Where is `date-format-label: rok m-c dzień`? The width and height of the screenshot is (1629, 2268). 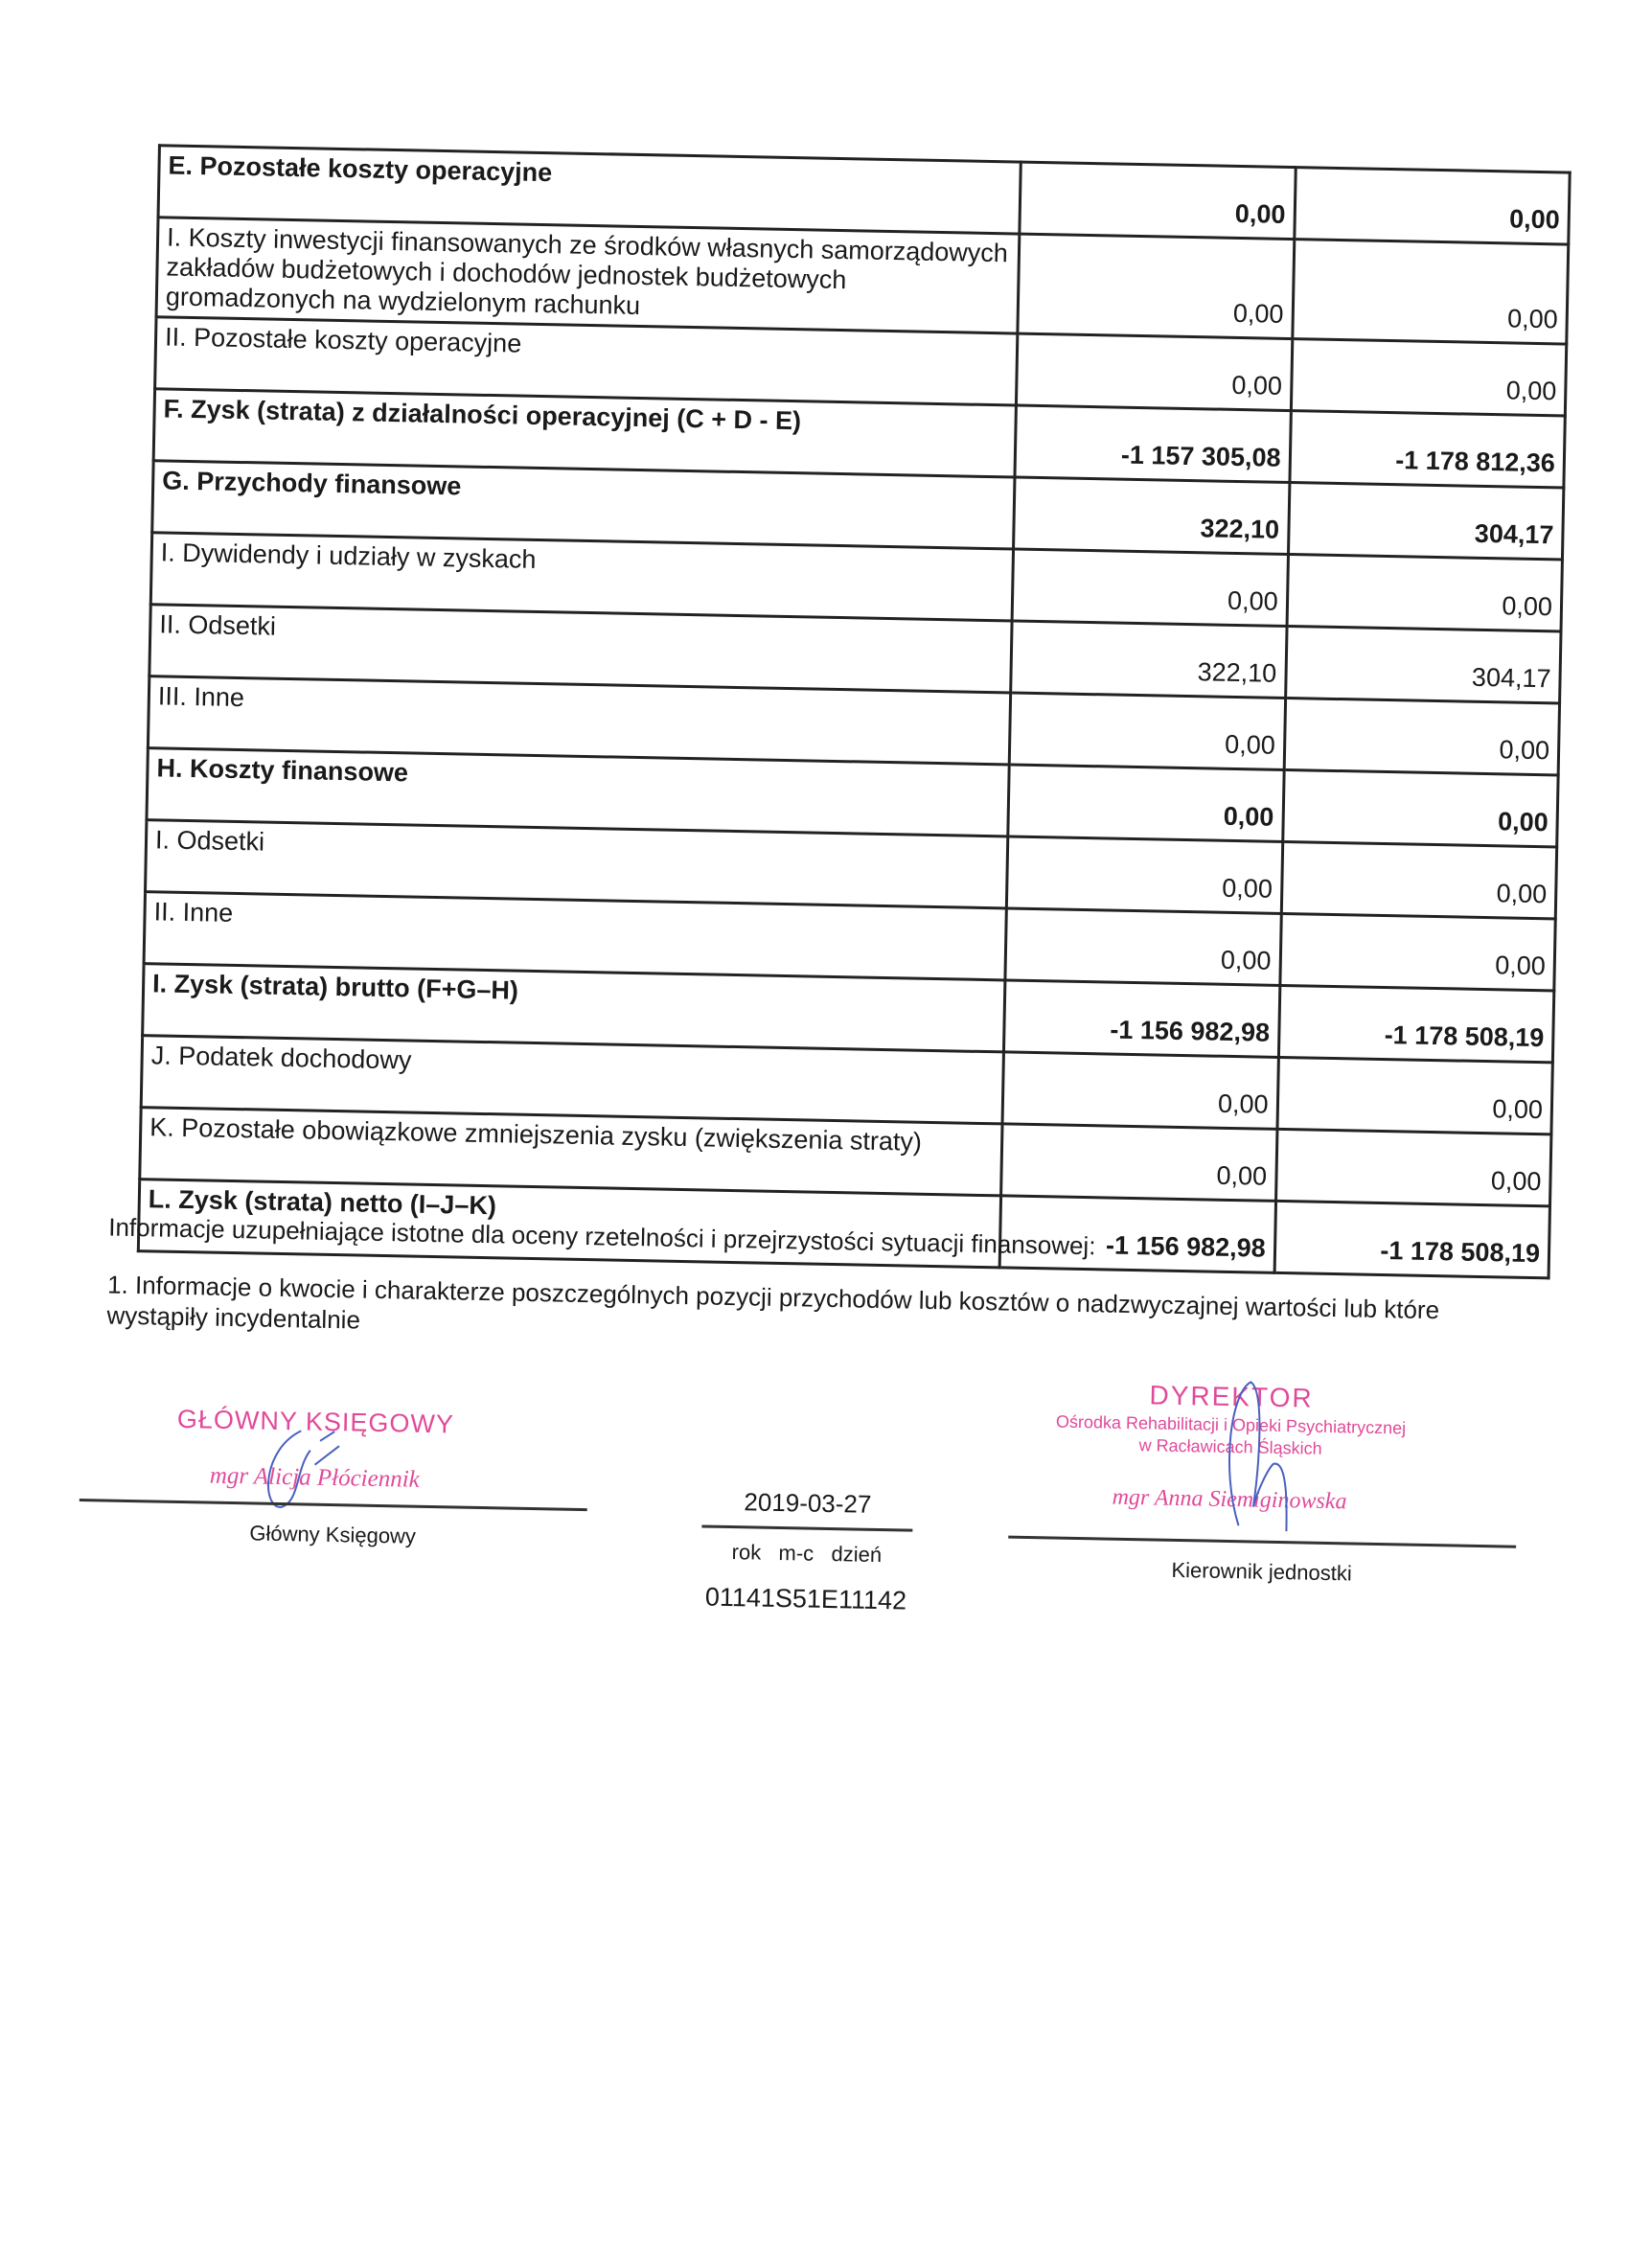
date-format-label: rok m-c dzień is located at coordinates (807, 1554).